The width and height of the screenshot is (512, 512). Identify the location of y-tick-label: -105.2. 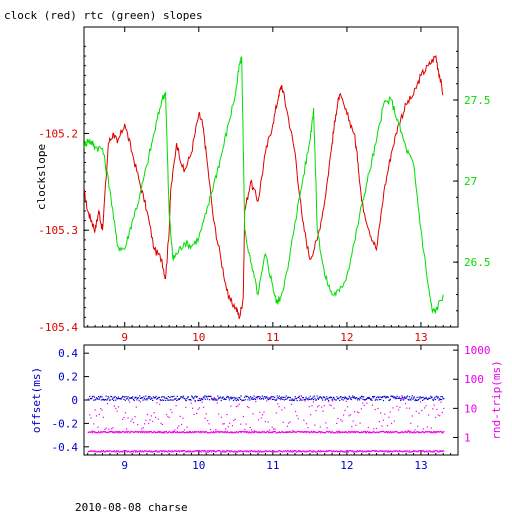
(58, 133).